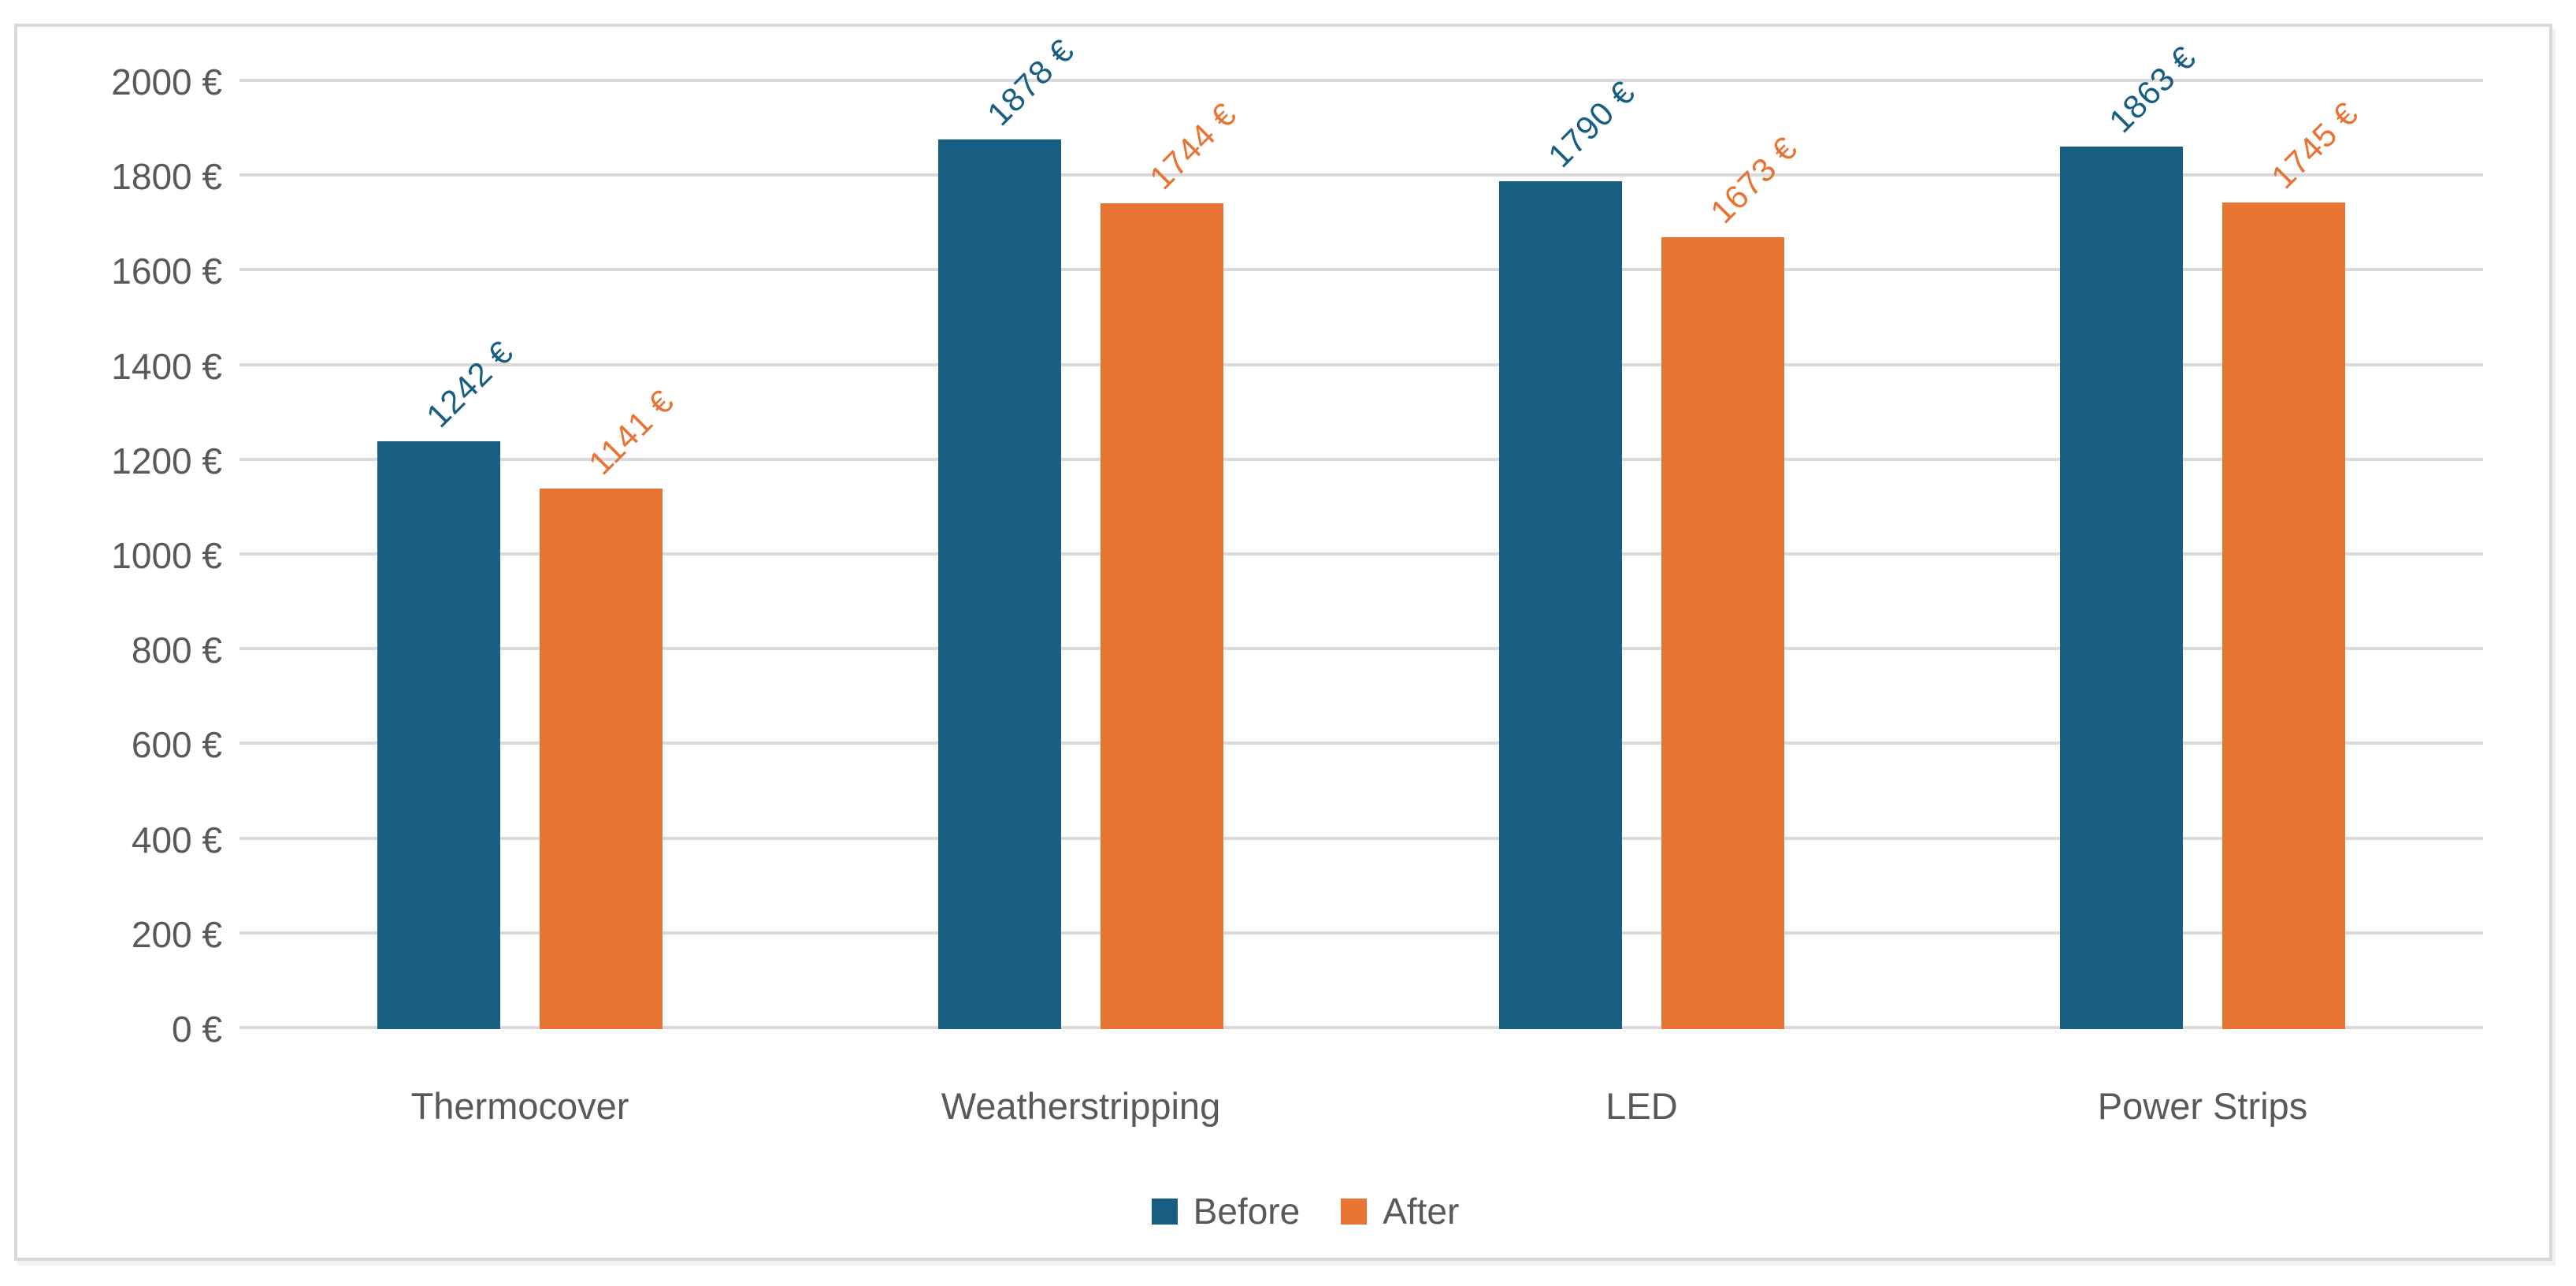 The height and width of the screenshot is (1286, 2576). I want to click on bar-before-weatherstripping: 1878 €, so click(1010, 530).